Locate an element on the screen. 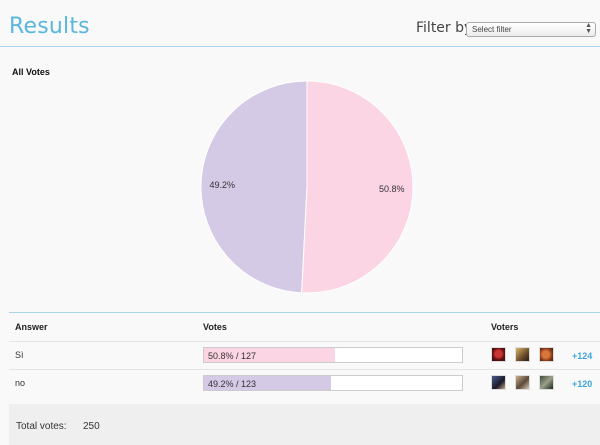 This screenshot has height=445, width=600. filter-label: Filter by: is located at coordinates (446, 28).